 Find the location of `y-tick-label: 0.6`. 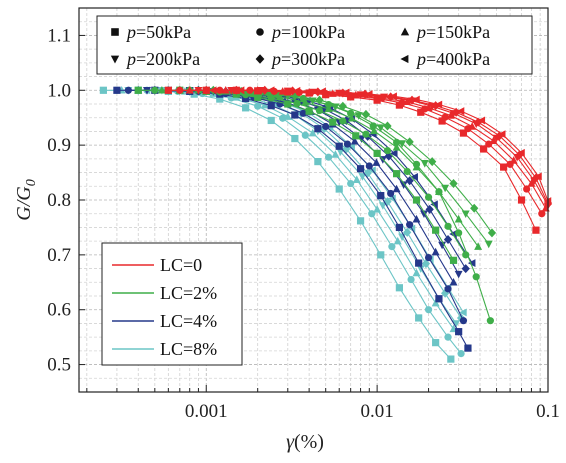

y-tick-label: 0.6 is located at coordinates (59, 310).